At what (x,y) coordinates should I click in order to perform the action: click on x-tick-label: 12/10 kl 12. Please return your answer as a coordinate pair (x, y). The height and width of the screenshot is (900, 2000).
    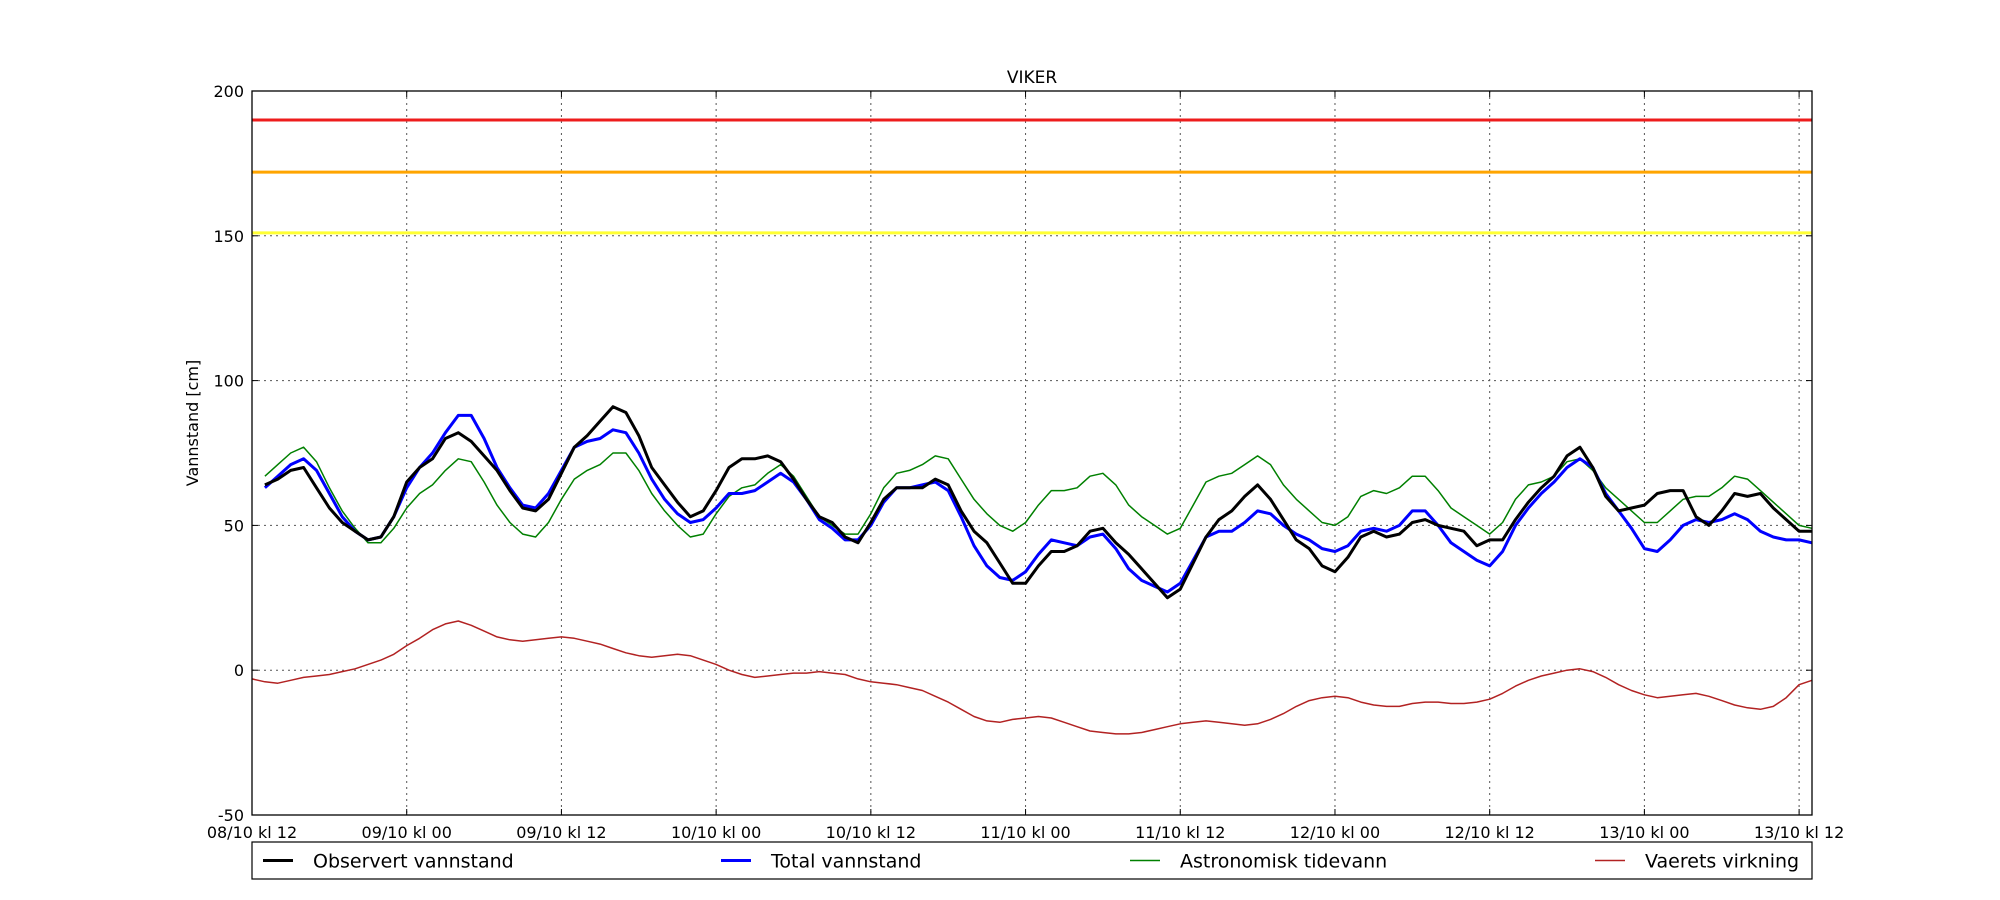
    Looking at the image, I should click on (1490, 832).